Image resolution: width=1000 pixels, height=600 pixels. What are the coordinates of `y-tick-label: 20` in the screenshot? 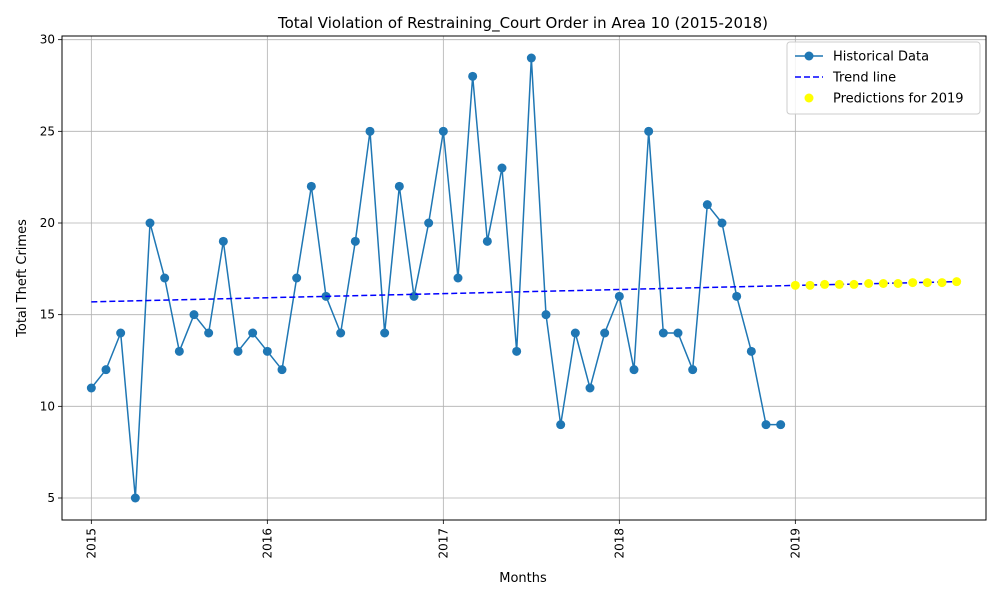 It's located at (47, 223).